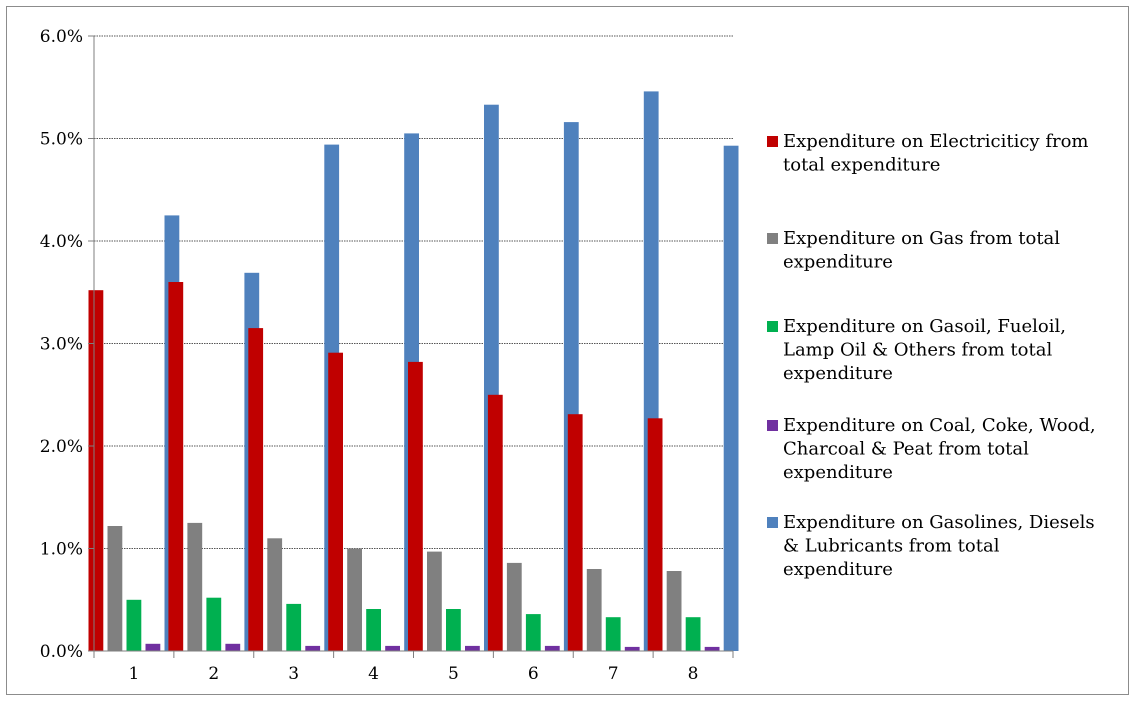  Describe the element at coordinates (921, 238) in the screenshot. I see `legend-label: Expenditure on Gas from total` at that location.